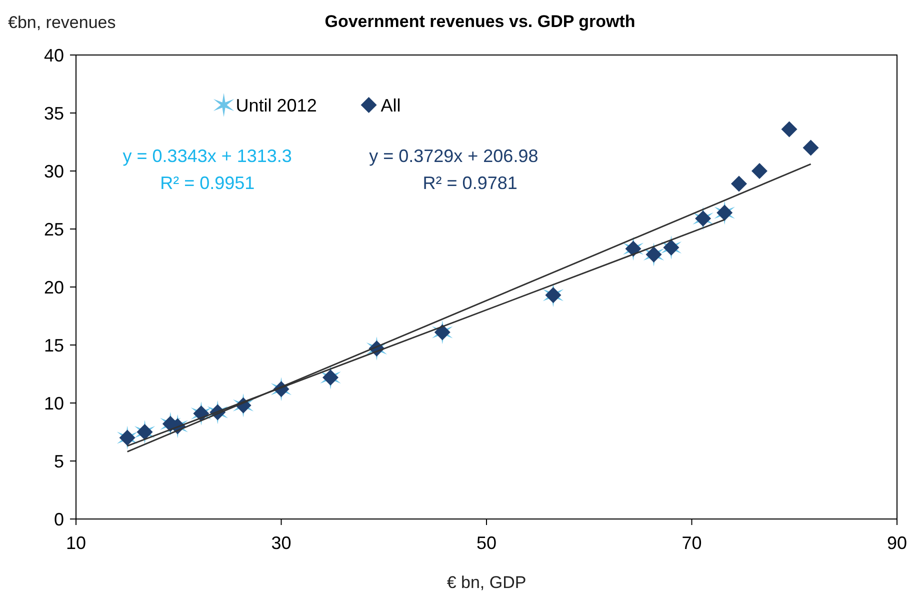 The height and width of the screenshot is (600, 913). I want to click on x-tick-label: 50, so click(486, 543).